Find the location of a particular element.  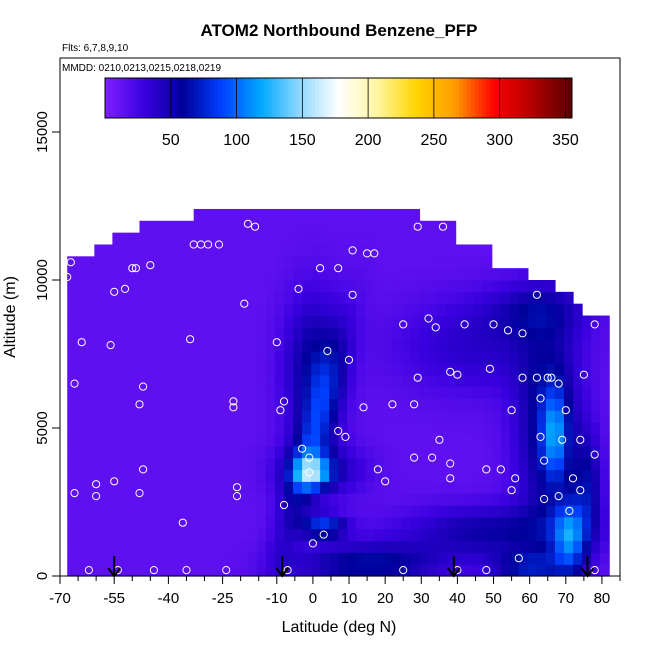

x-tick-label: -25 is located at coordinates (223, 598).